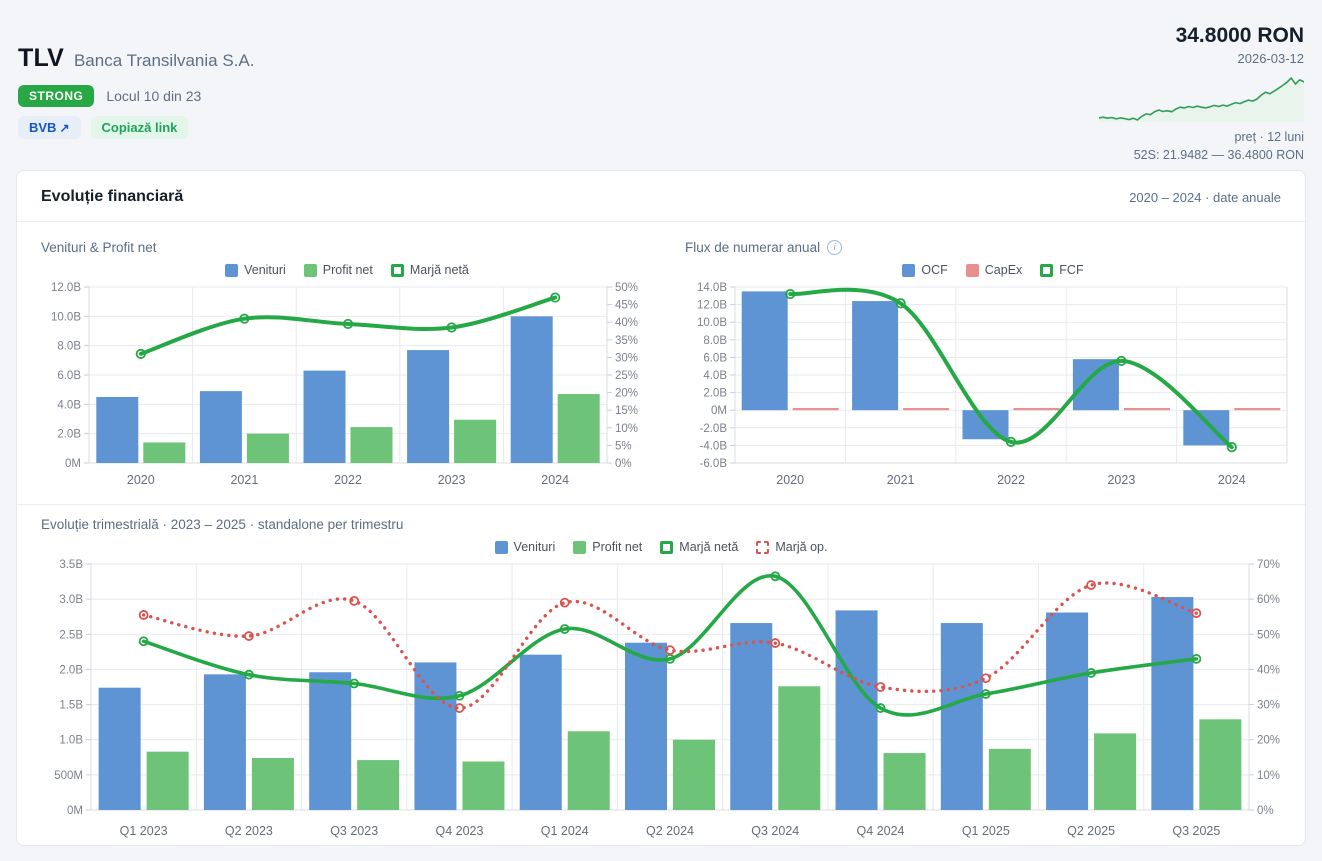 The width and height of the screenshot is (1322, 861). I want to click on ticker-symbol: TLV, so click(41, 58).